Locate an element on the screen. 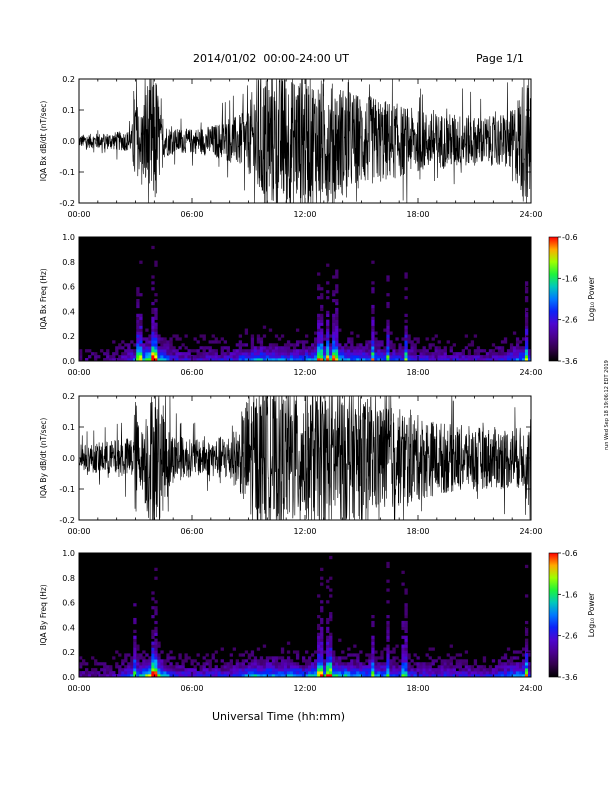 The image size is (612, 792). x-tick-label: 06:00 is located at coordinates (191, 531).